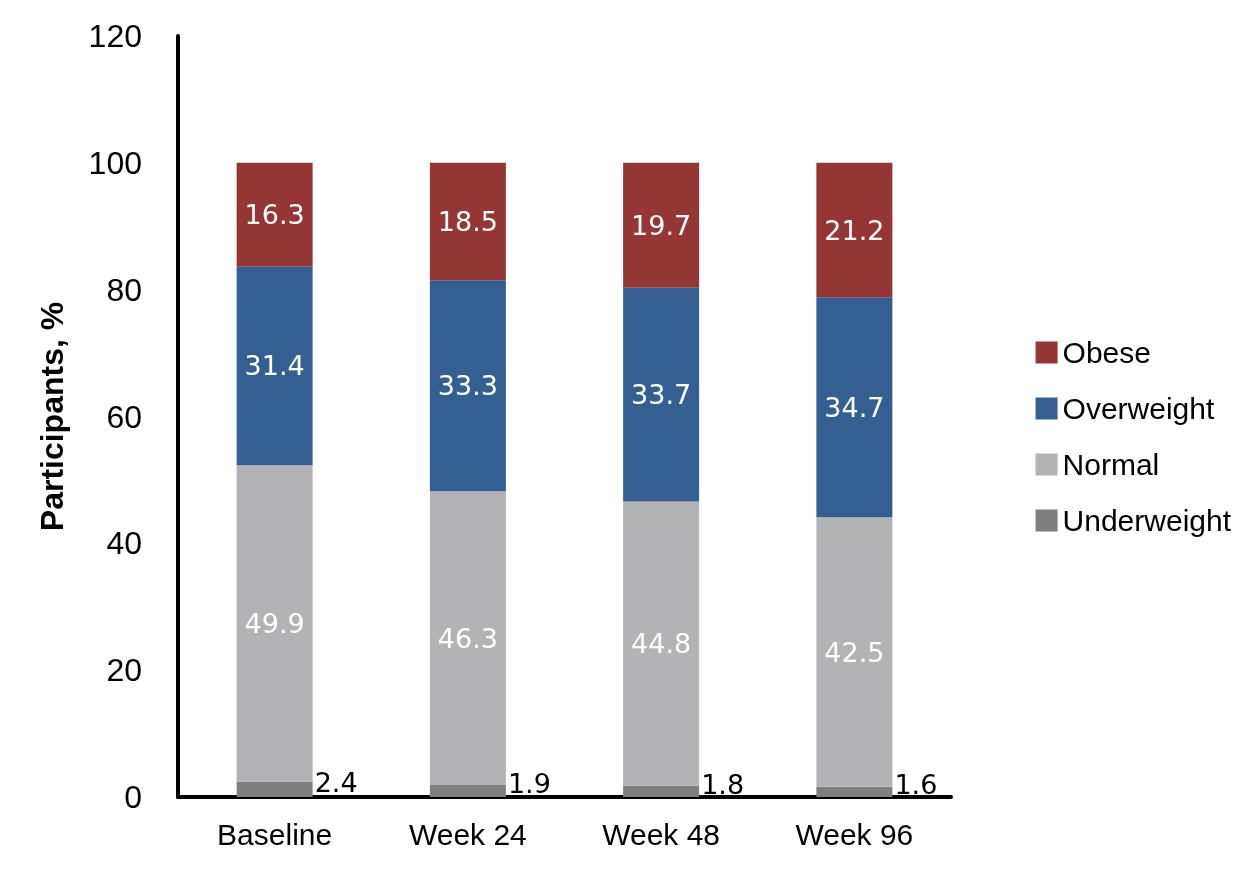 The height and width of the screenshot is (873, 1249). Describe the element at coordinates (115, 36) in the screenshot. I see `y-tick-label: 120` at that location.